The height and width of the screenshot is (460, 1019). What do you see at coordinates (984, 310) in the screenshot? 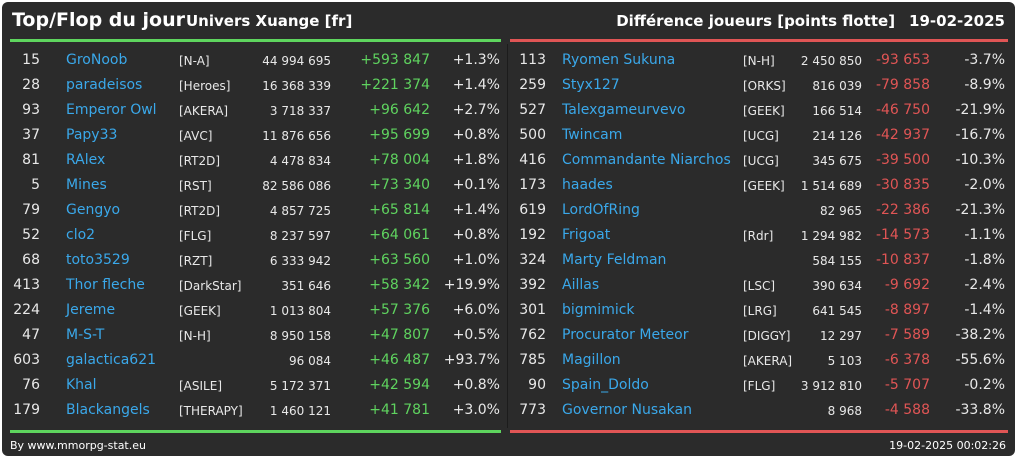
I see `percent-change: -1.4%` at bounding box center [984, 310].